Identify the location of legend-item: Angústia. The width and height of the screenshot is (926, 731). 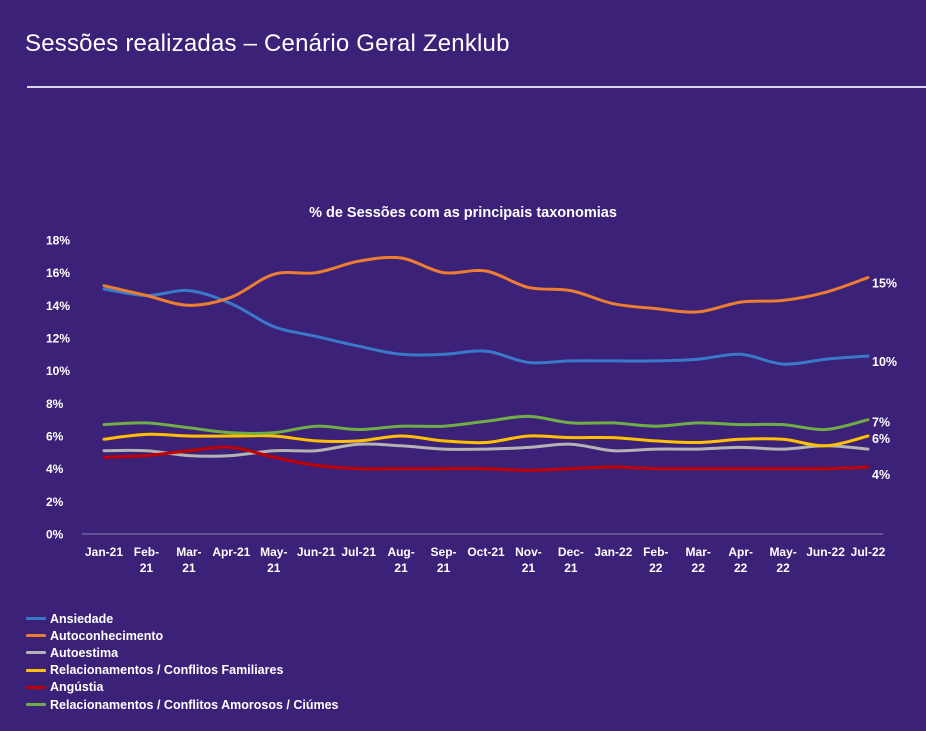
(182, 687).